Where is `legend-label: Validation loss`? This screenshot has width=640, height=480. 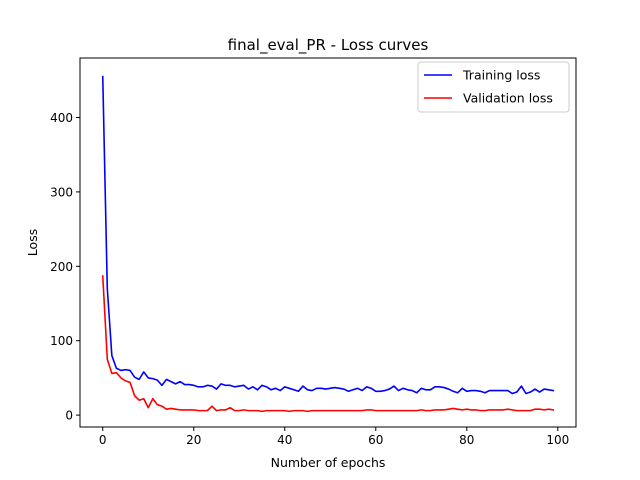 legend-label: Validation loss is located at coordinates (508, 98).